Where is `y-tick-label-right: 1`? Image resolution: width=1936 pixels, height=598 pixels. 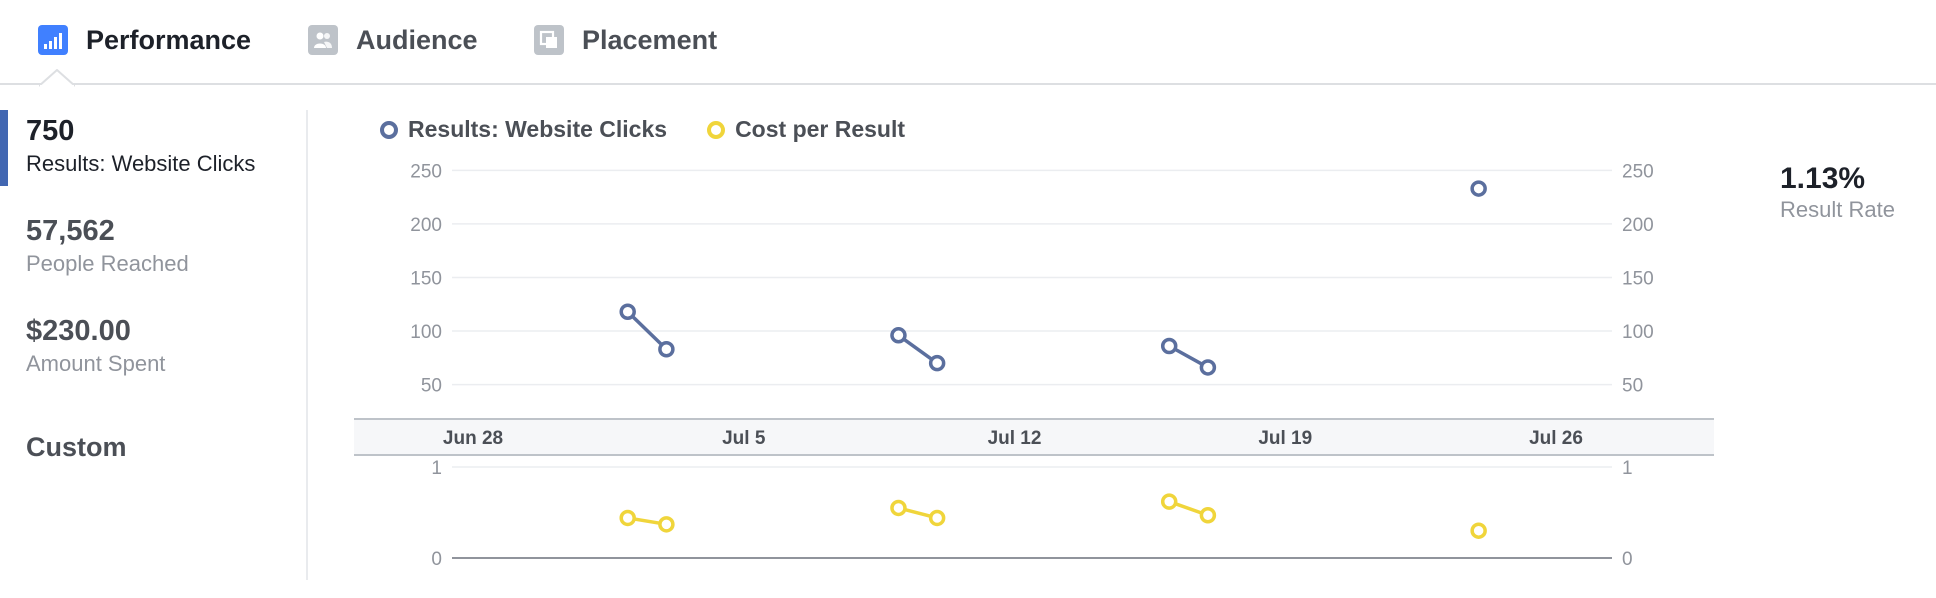 y-tick-label-right: 1 is located at coordinates (1627, 468).